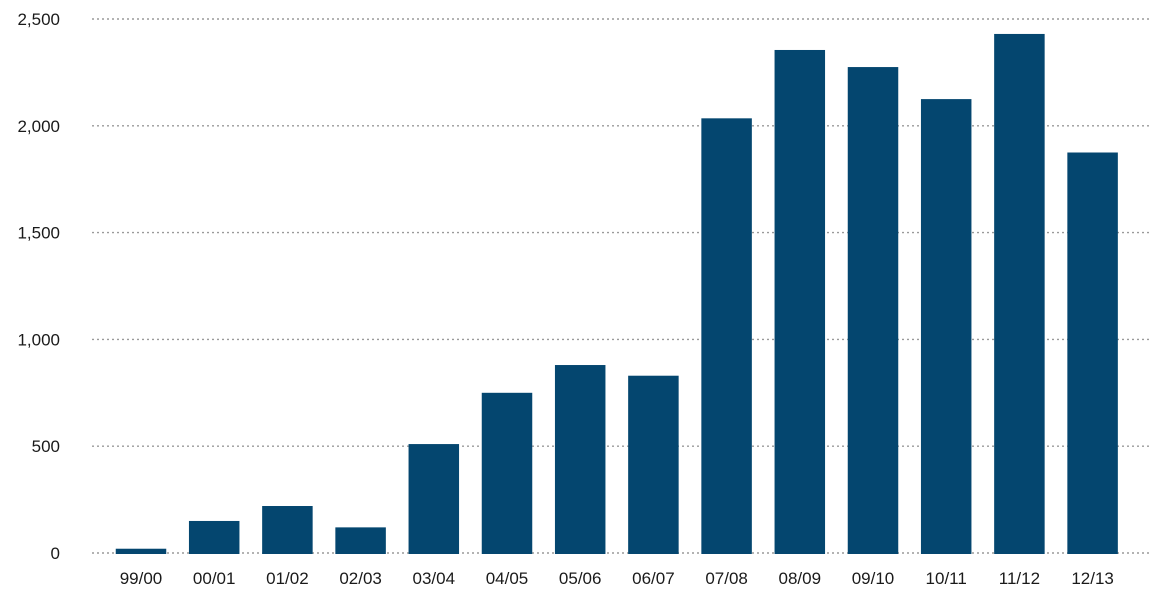  Describe the element at coordinates (46, 446) in the screenshot. I see `y-tick-label: 500` at that location.